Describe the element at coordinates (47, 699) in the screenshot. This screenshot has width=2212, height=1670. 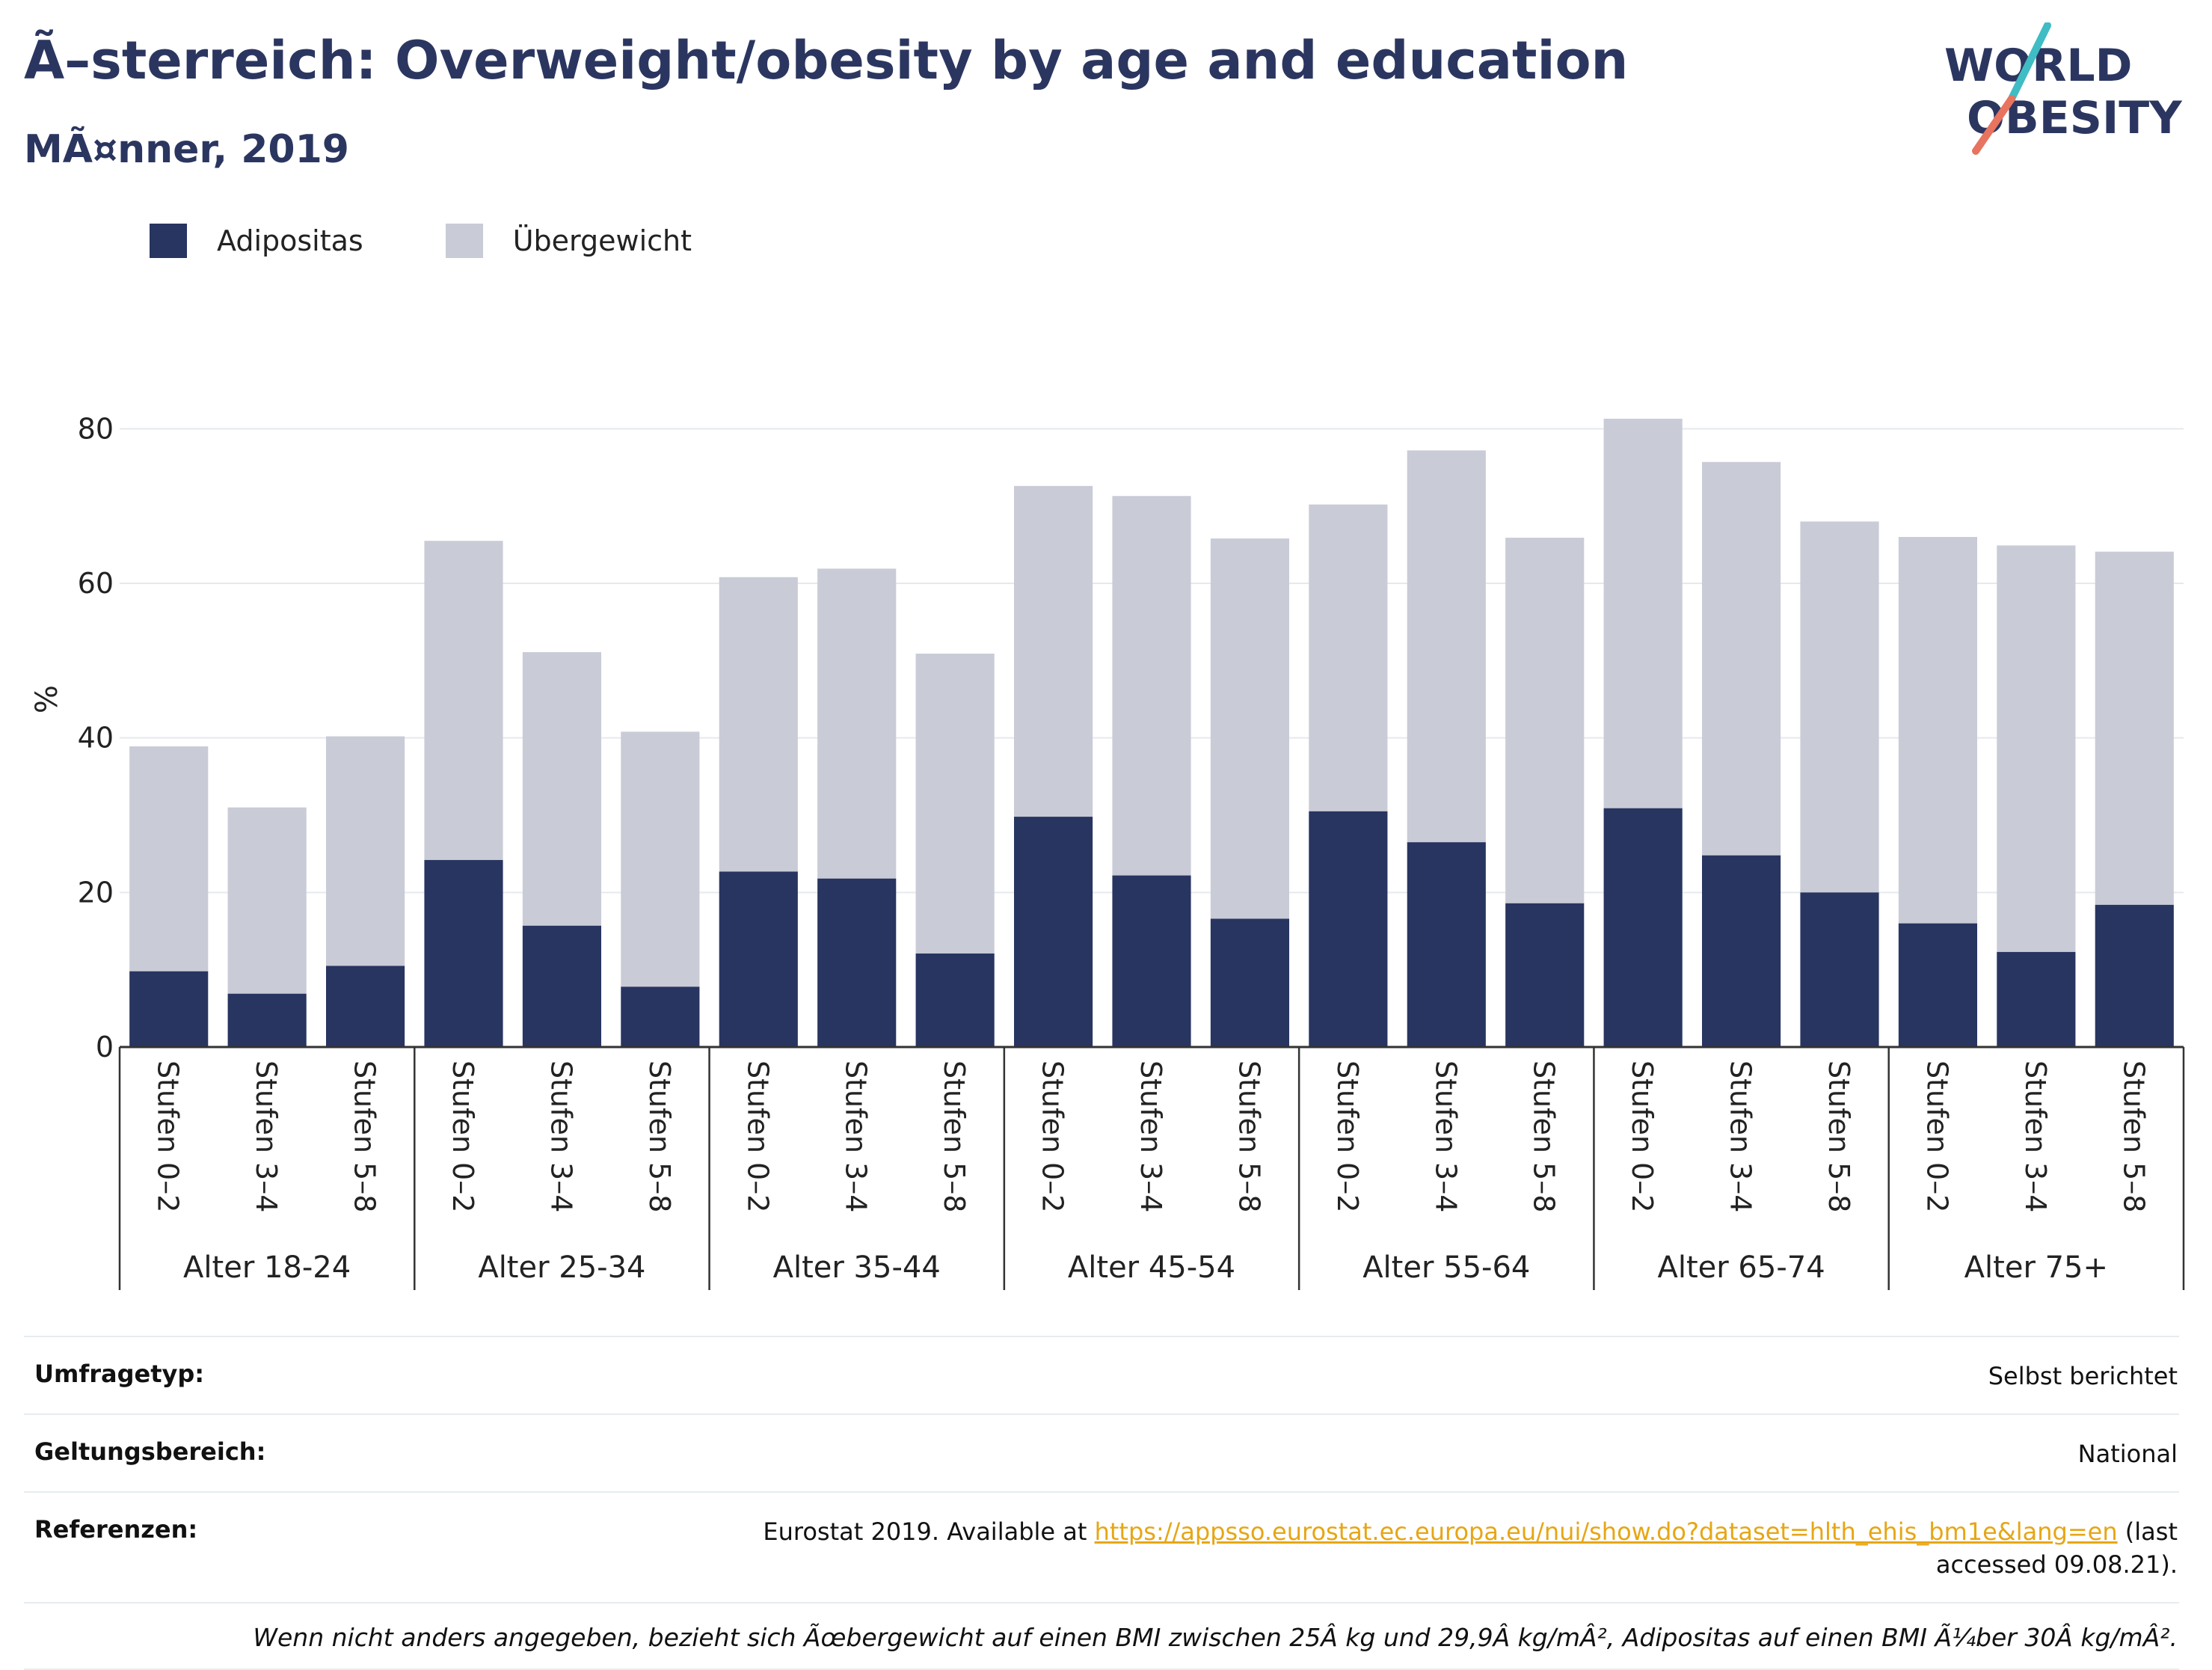
I see `y-axis-label: %` at that location.